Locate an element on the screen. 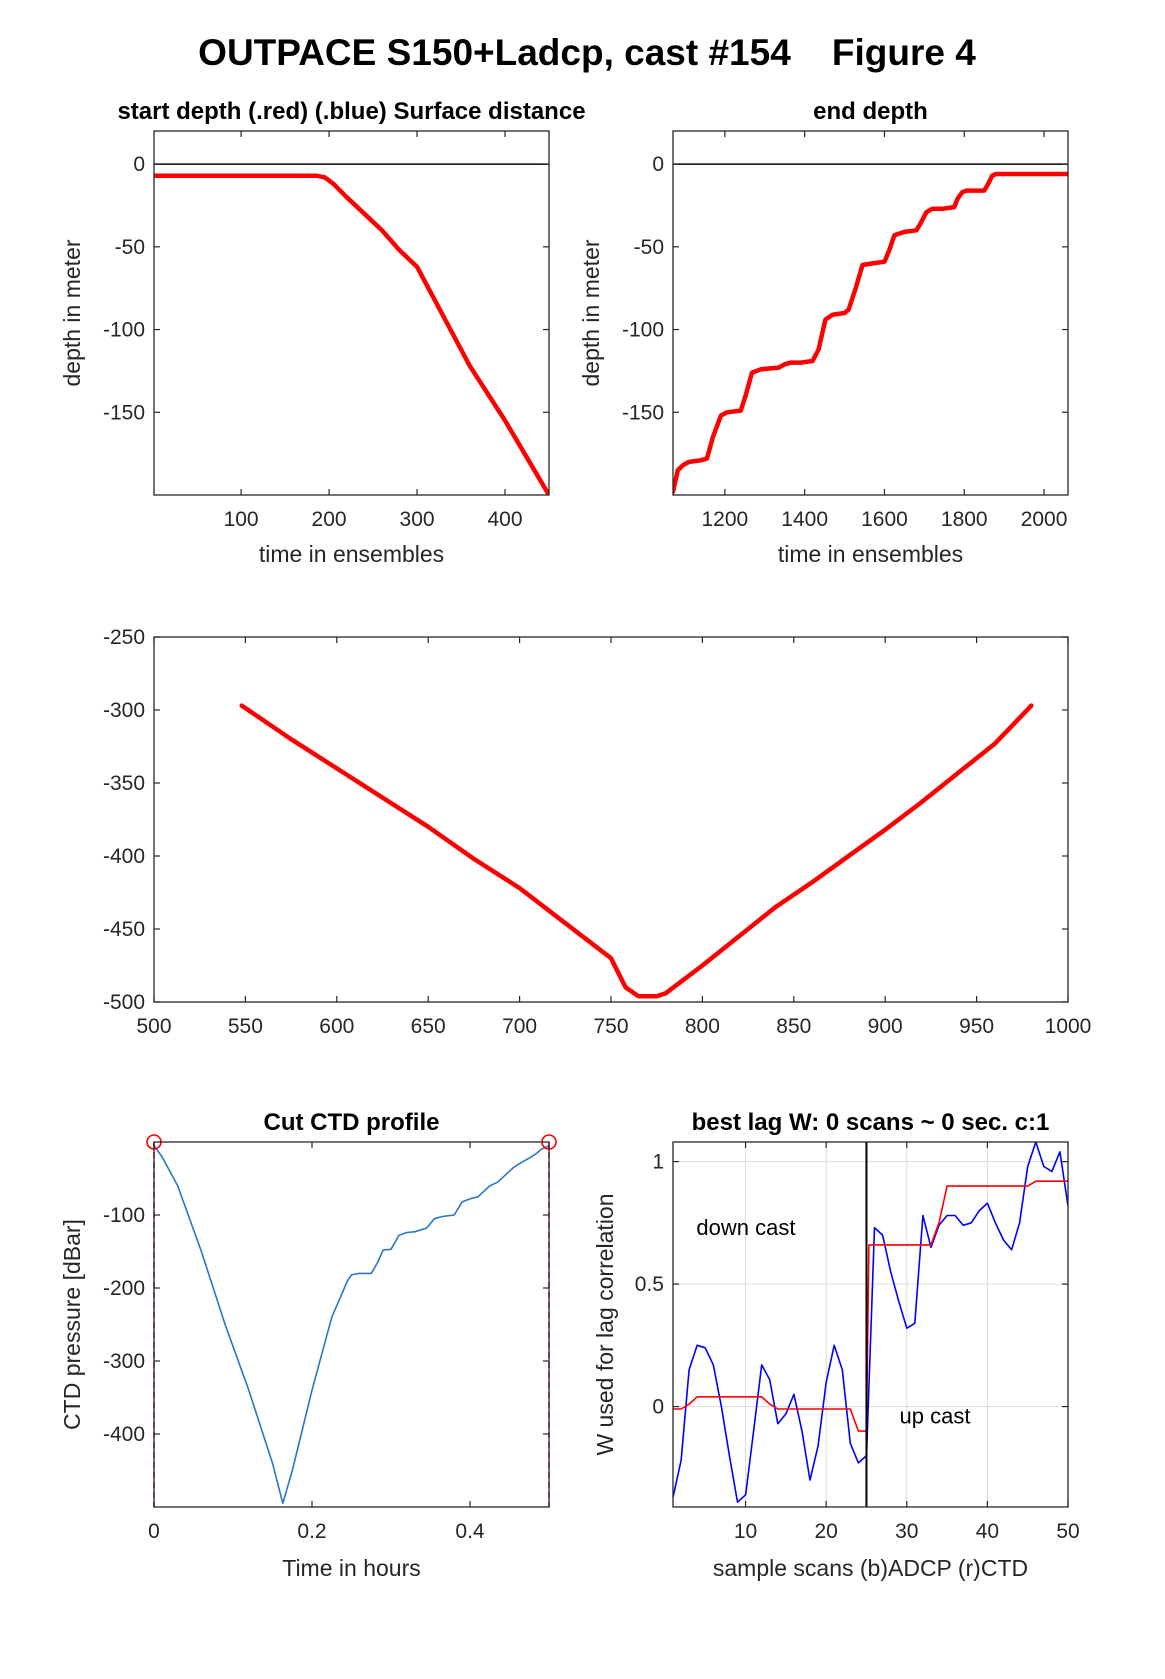 The image size is (1165, 1679). x-tick-label: 0 is located at coordinates (154, 1531).